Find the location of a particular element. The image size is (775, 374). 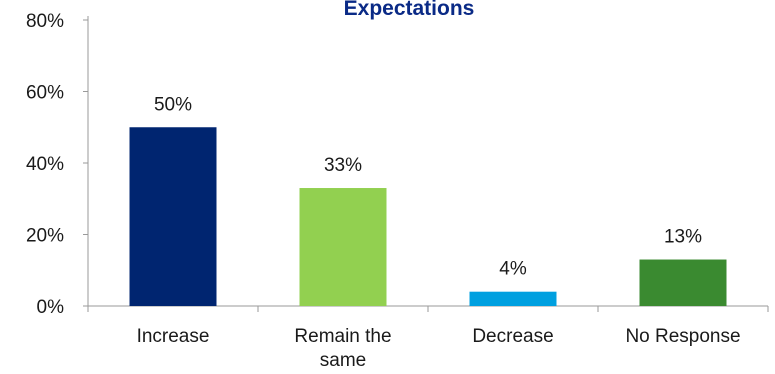

y-tick-label: 40% is located at coordinates (45, 164).